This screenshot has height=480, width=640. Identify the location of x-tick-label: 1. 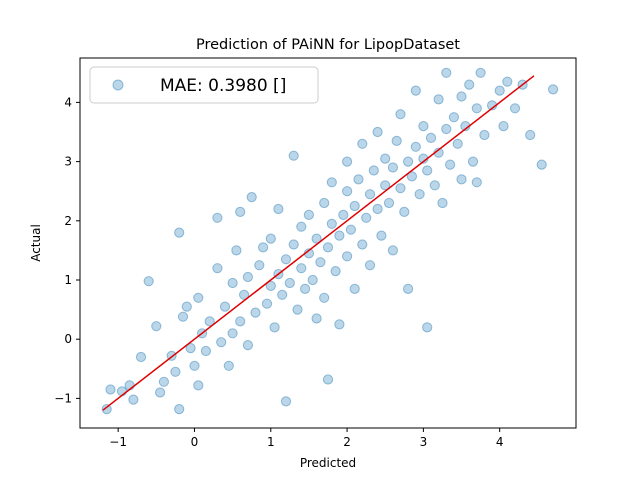
(271, 442).